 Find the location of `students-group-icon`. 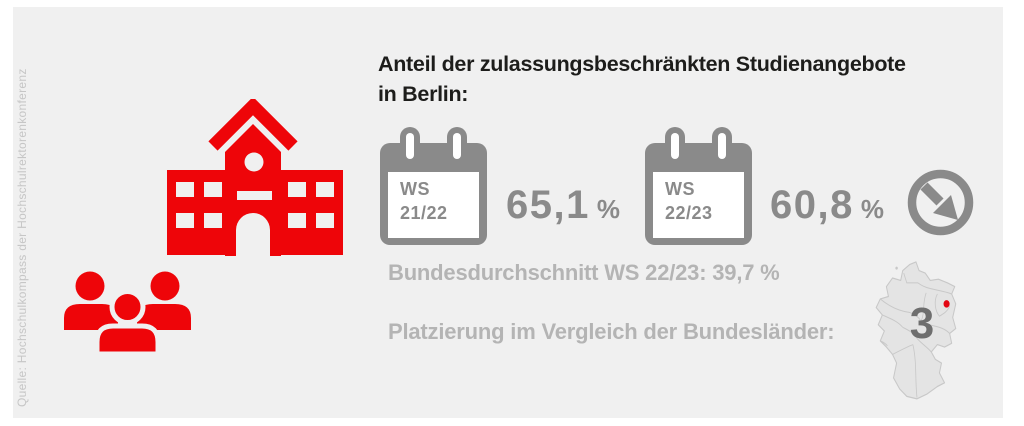

students-group-icon is located at coordinates (127, 312).